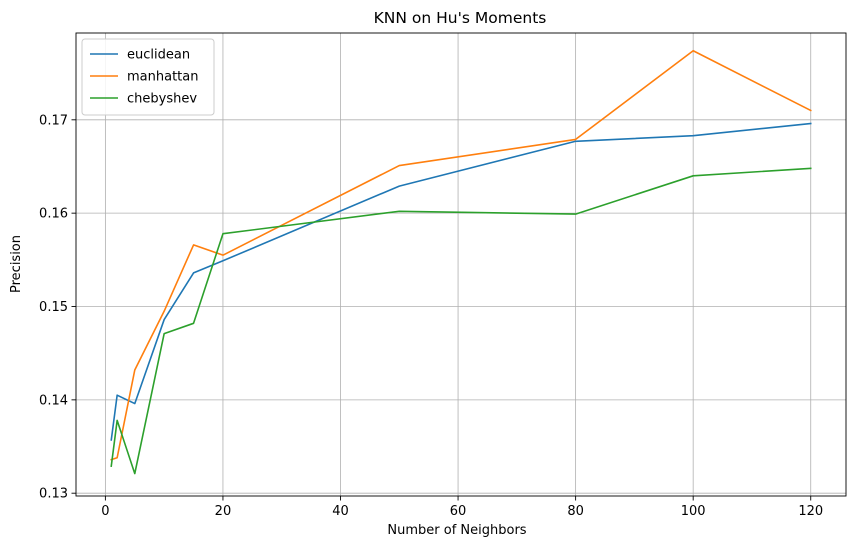 The height and width of the screenshot is (547, 855). Describe the element at coordinates (456, 530) in the screenshot. I see `x-axis-label: Number of Neighbors` at that location.